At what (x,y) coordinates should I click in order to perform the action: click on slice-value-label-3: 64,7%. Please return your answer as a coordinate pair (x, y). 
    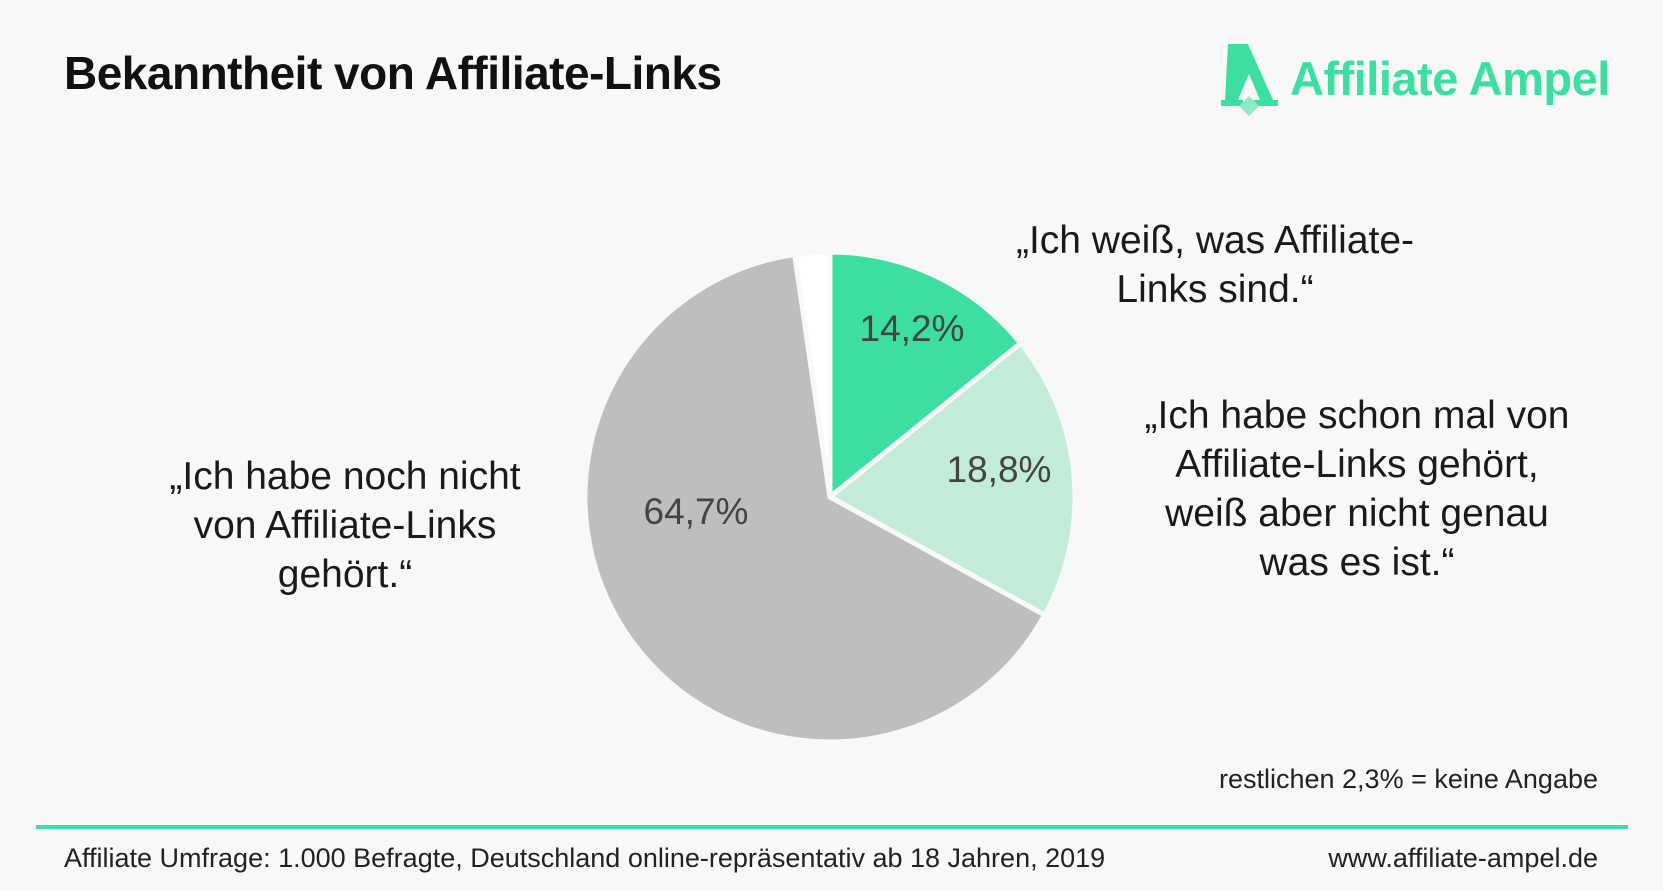
    Looking at the image, I should click on (696, 511).